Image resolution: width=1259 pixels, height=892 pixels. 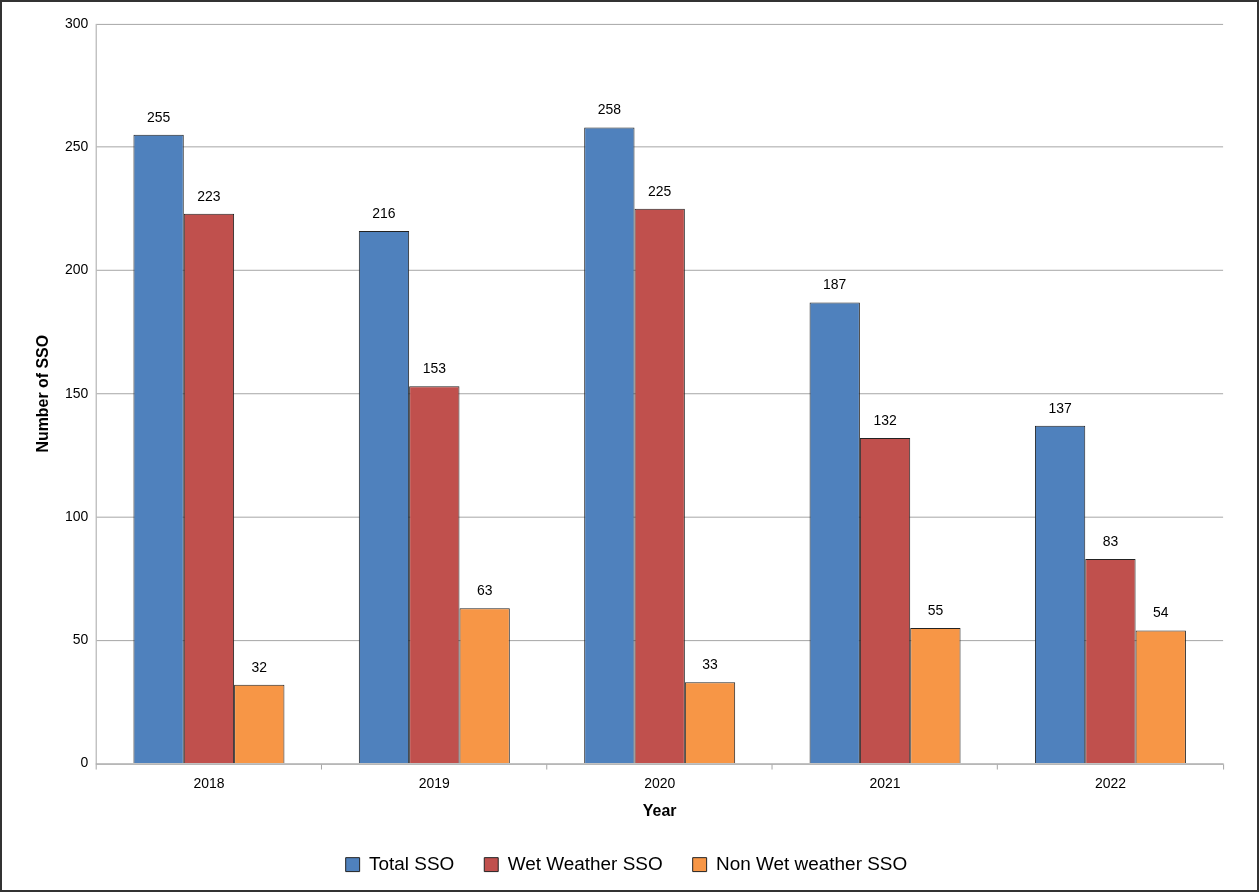 I want to click on data-label: 132, so click(x=885, y=420).